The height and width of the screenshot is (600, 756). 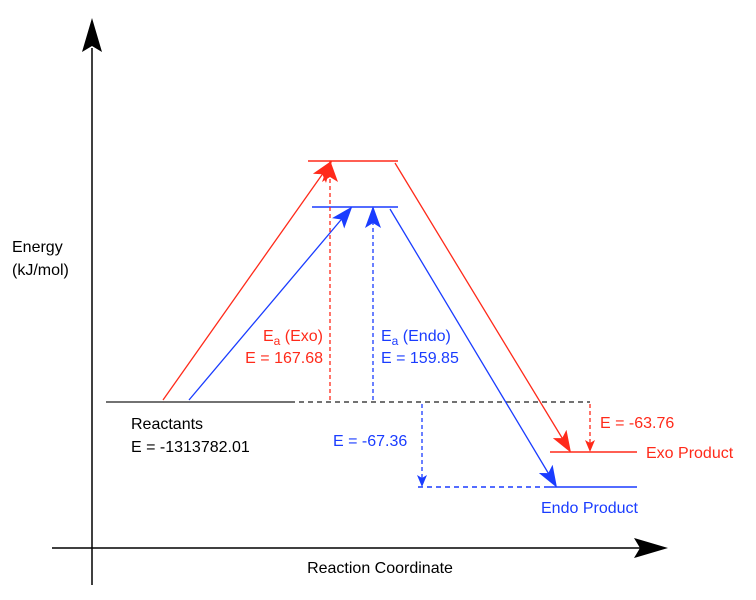 What do you see at coordinates (40, 270) in the screenshot?
I see `y-axis-unit: (kJ/mol)` at bounding box center [40, 270].